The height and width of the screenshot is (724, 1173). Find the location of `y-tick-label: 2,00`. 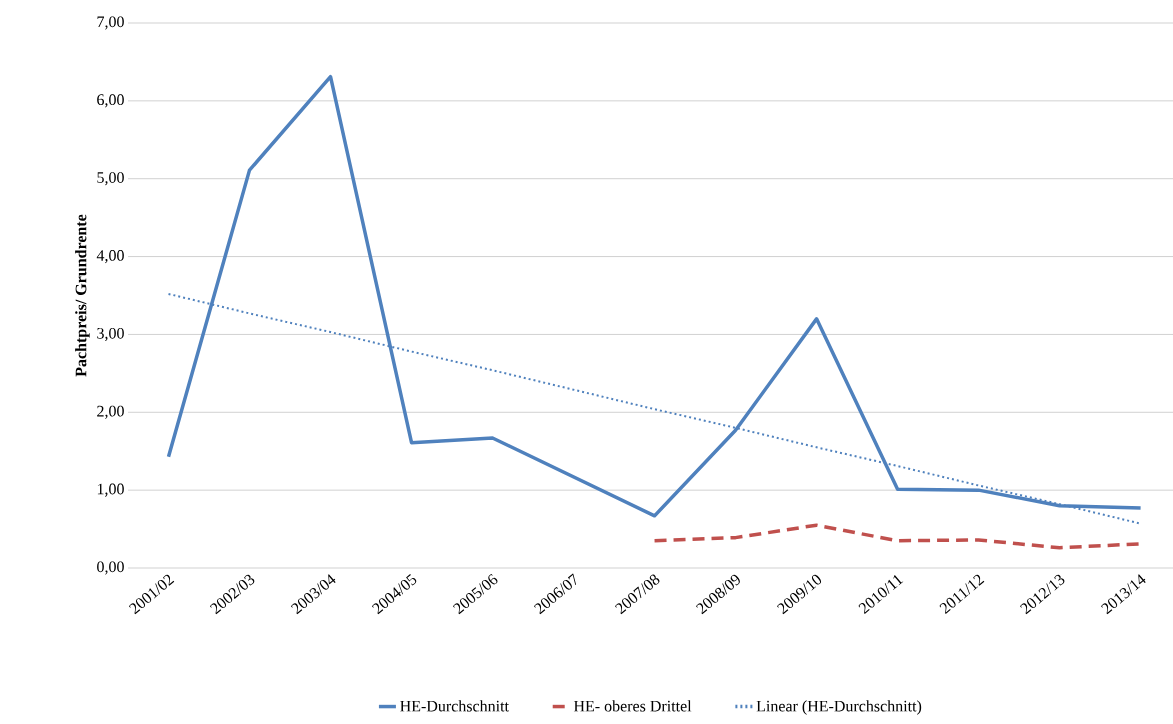

y-tick-label: 2,00 is located at coordinates (110, 412).